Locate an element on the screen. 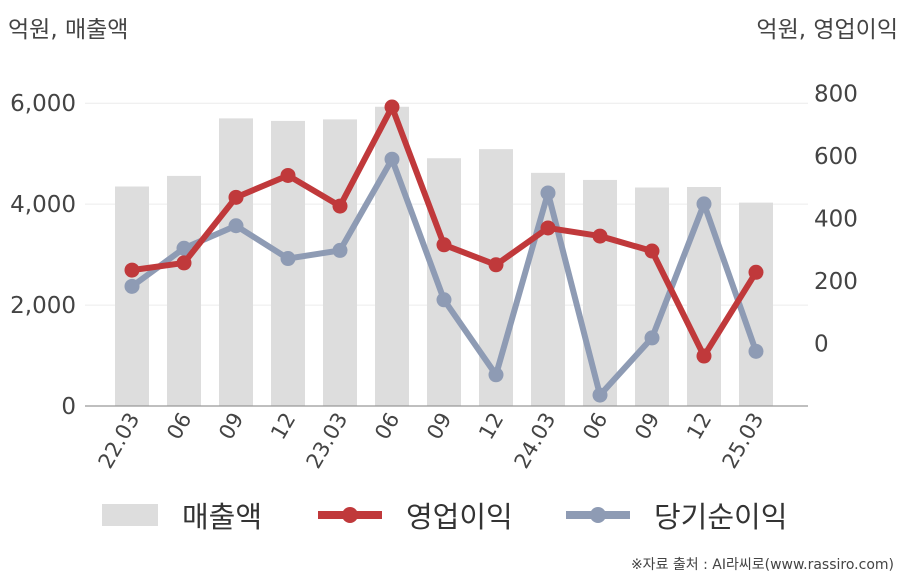  right-axis-tick-label: 400 is located at coordinates (836, 220).